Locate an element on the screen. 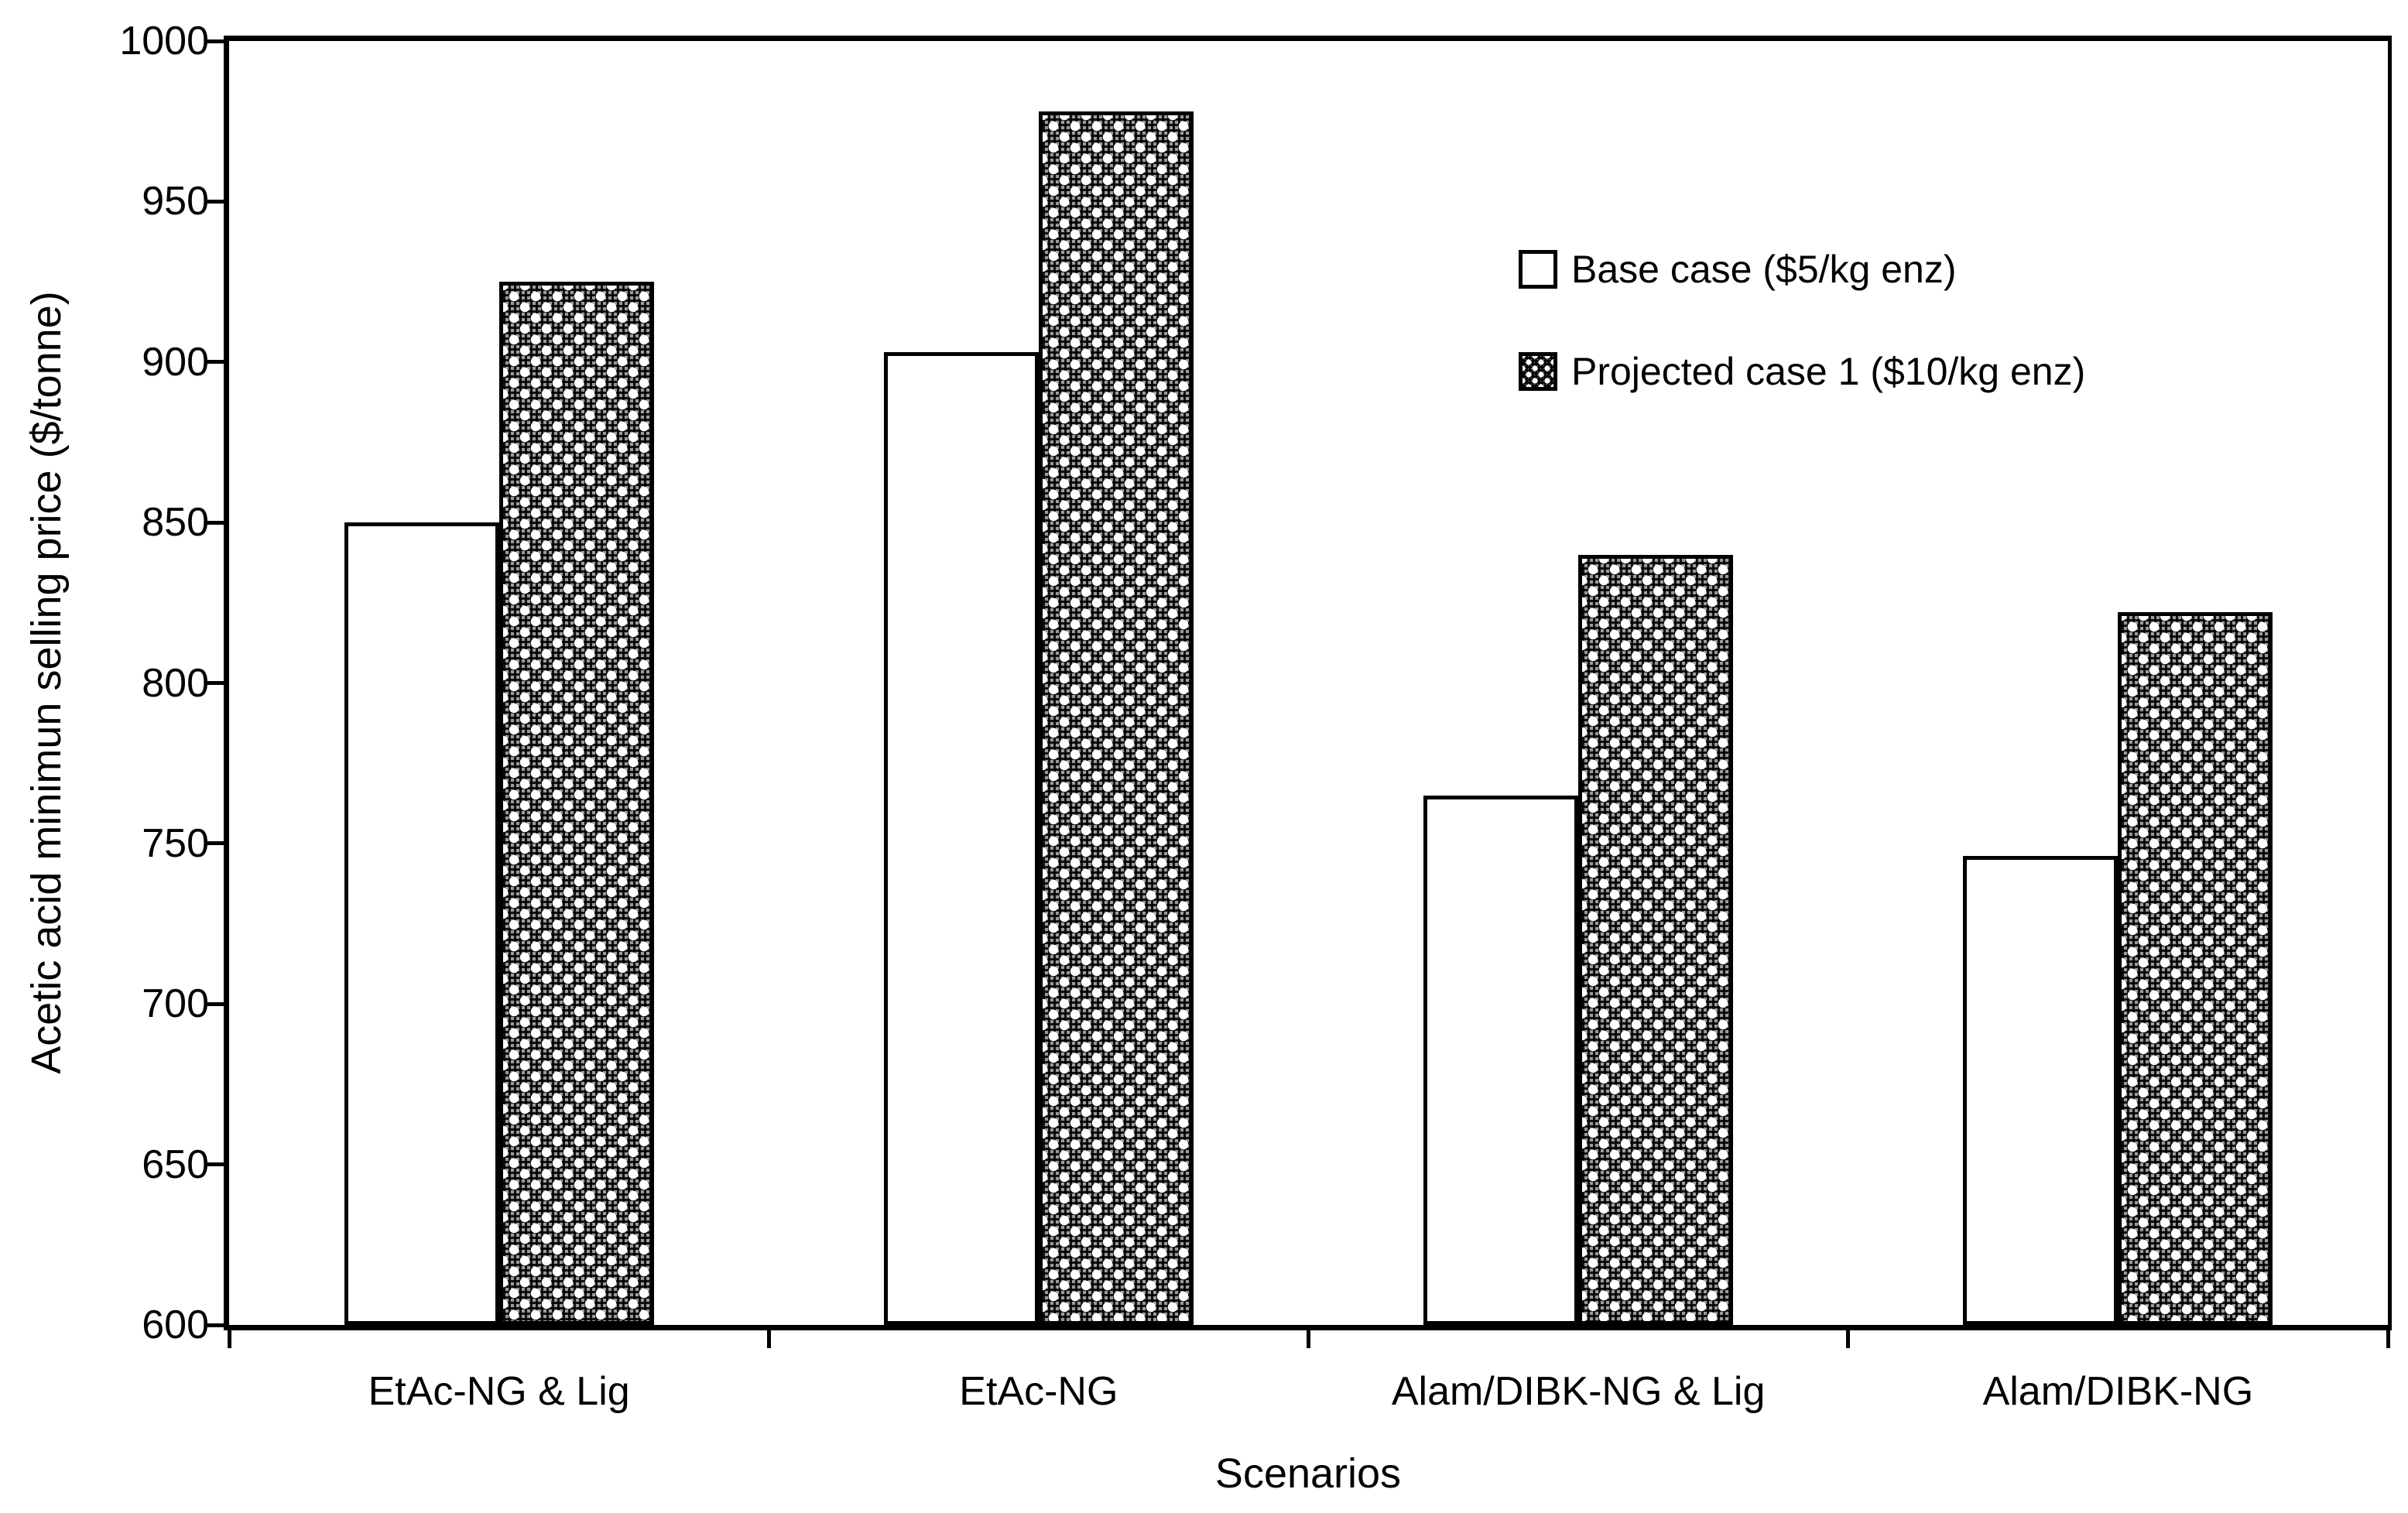  legend-item-projected-case: Projected case 1 ($10/kg enz) is located at coordinates (1802, 371).